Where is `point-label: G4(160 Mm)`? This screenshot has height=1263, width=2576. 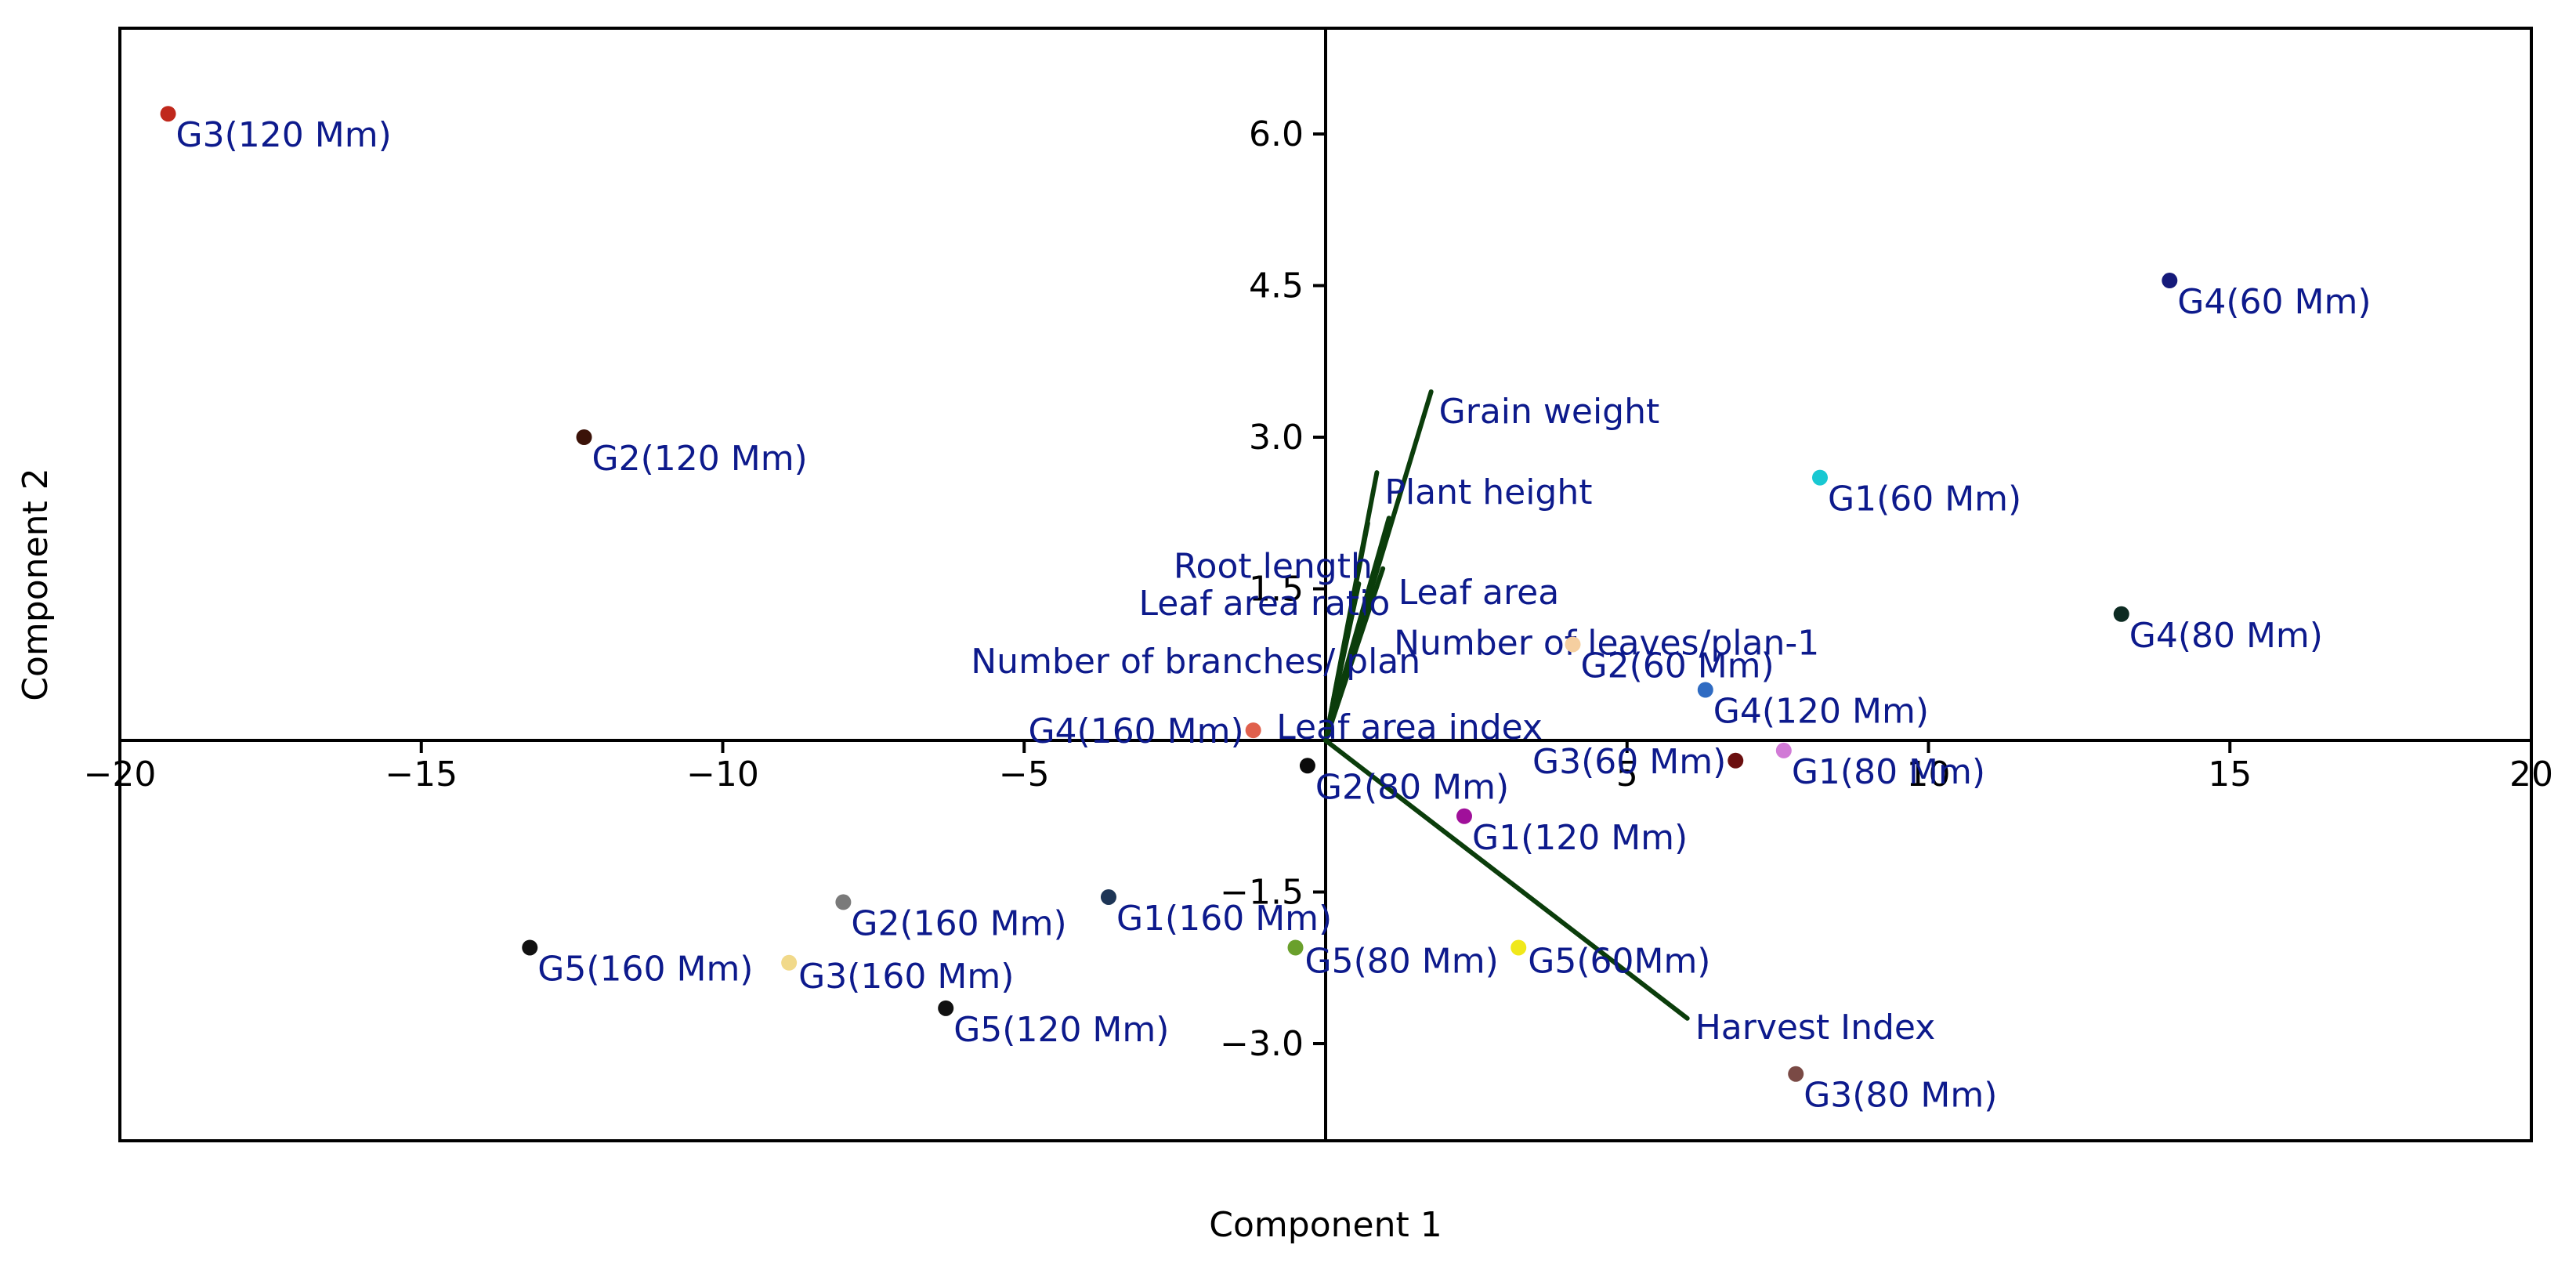
point-label: G4(160 Mm) is located at coordinates (1135, 731).